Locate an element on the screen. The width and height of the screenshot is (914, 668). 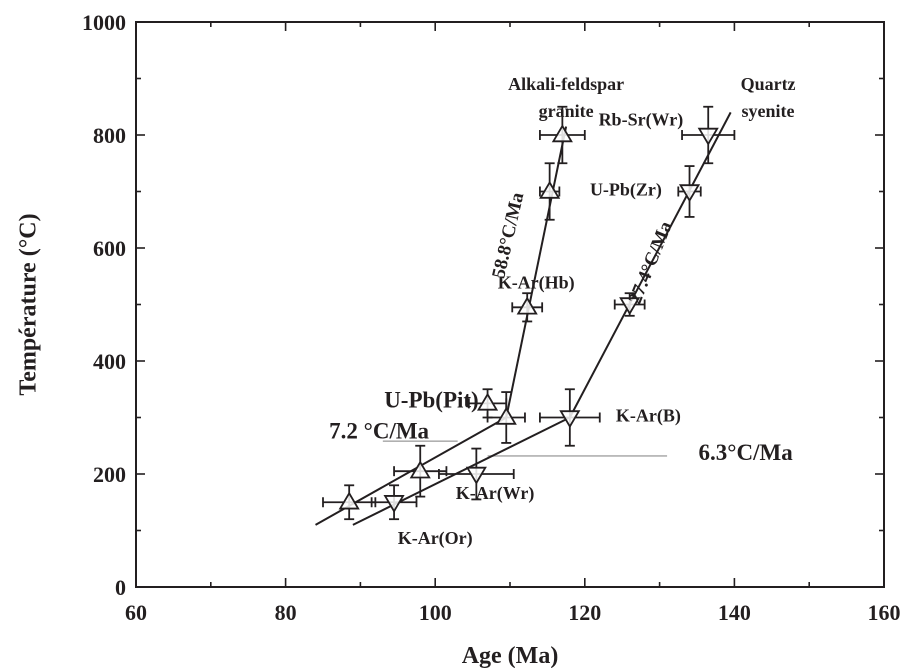
x-tick-label: 60 is located at coordinates (136, 612).